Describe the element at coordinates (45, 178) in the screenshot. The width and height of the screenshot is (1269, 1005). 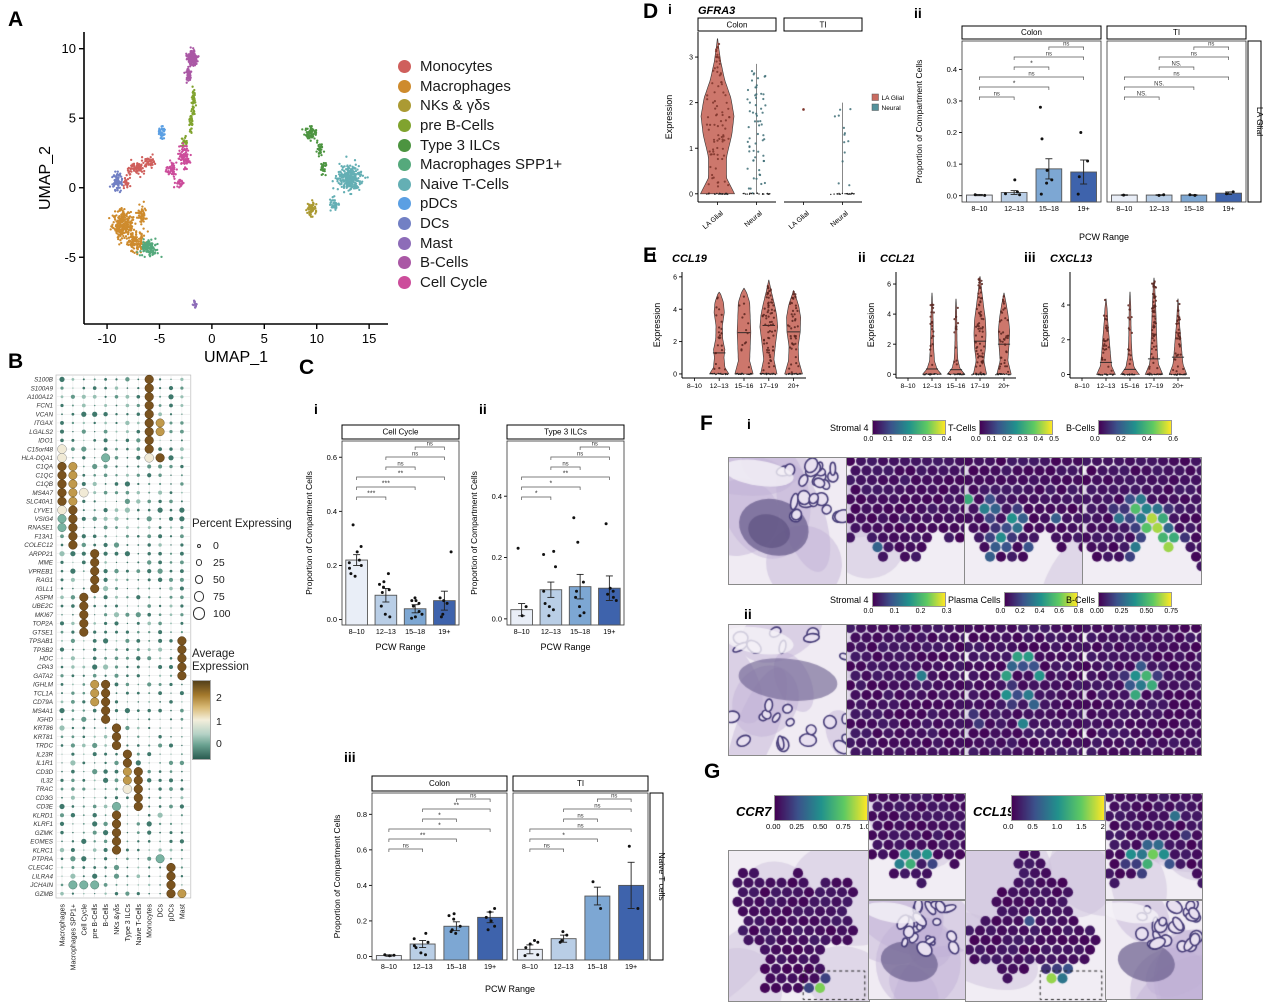
I see `umap-ylabel: UMAP_2` at that location.